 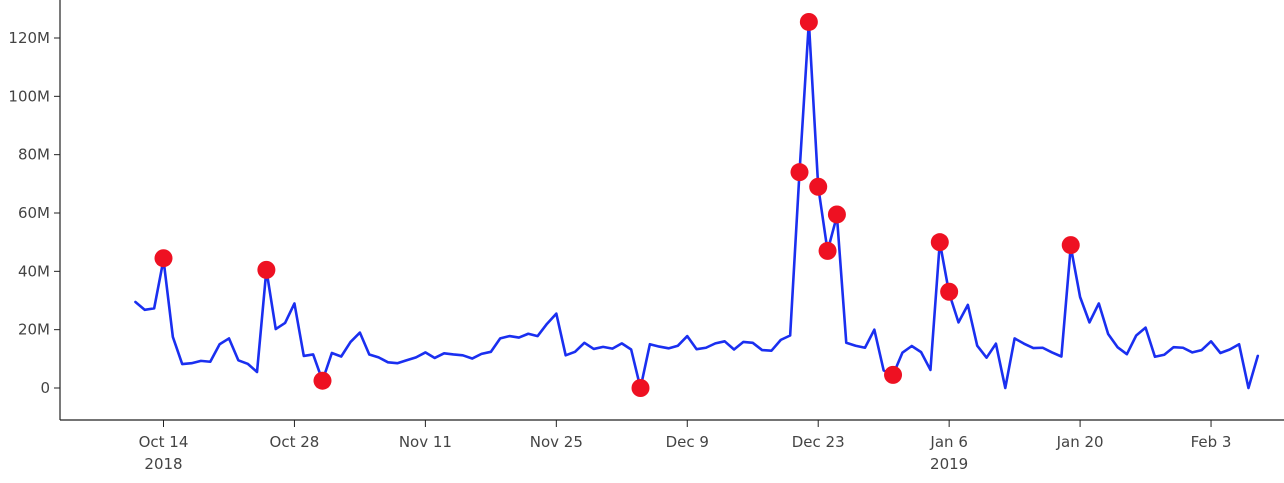 I want to click on x-tick-label: Nov 11, so click(x=425, y=442).